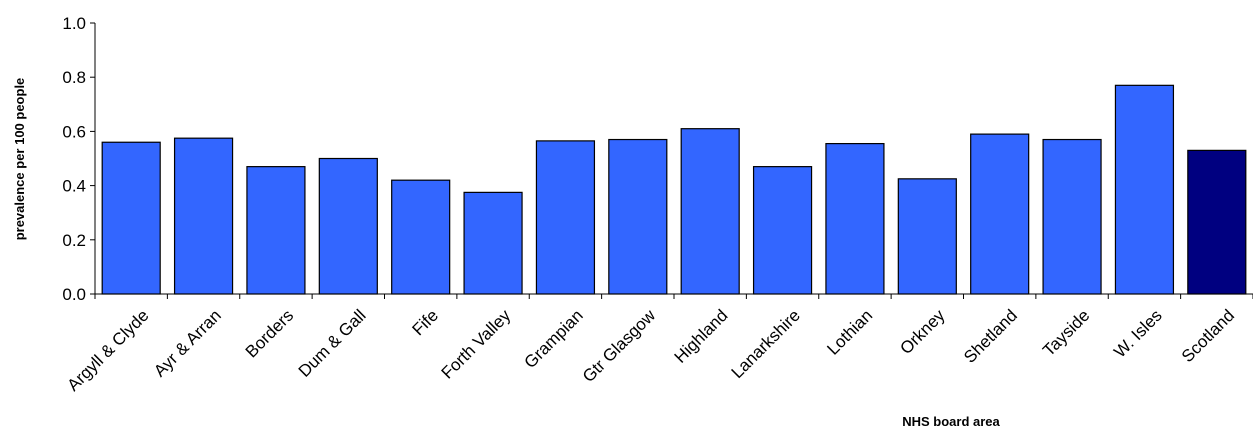  What do you see at coordinates (1066, 333) in the screenshot?
I see `x-category-label: Tayside` at bounding box center [1066, 333].